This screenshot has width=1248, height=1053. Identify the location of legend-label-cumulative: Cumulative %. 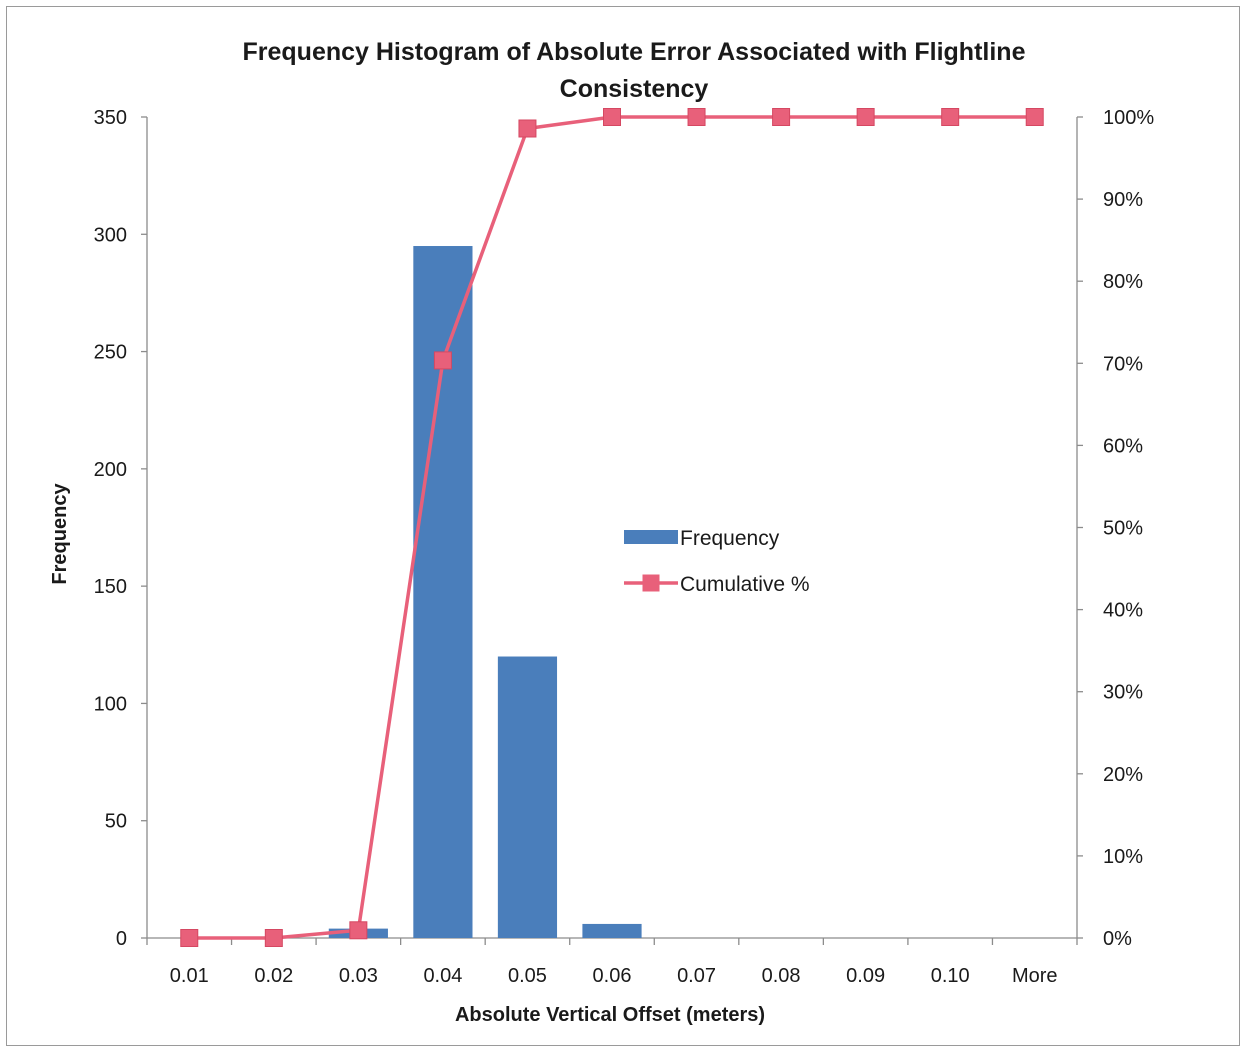
(745, 584).